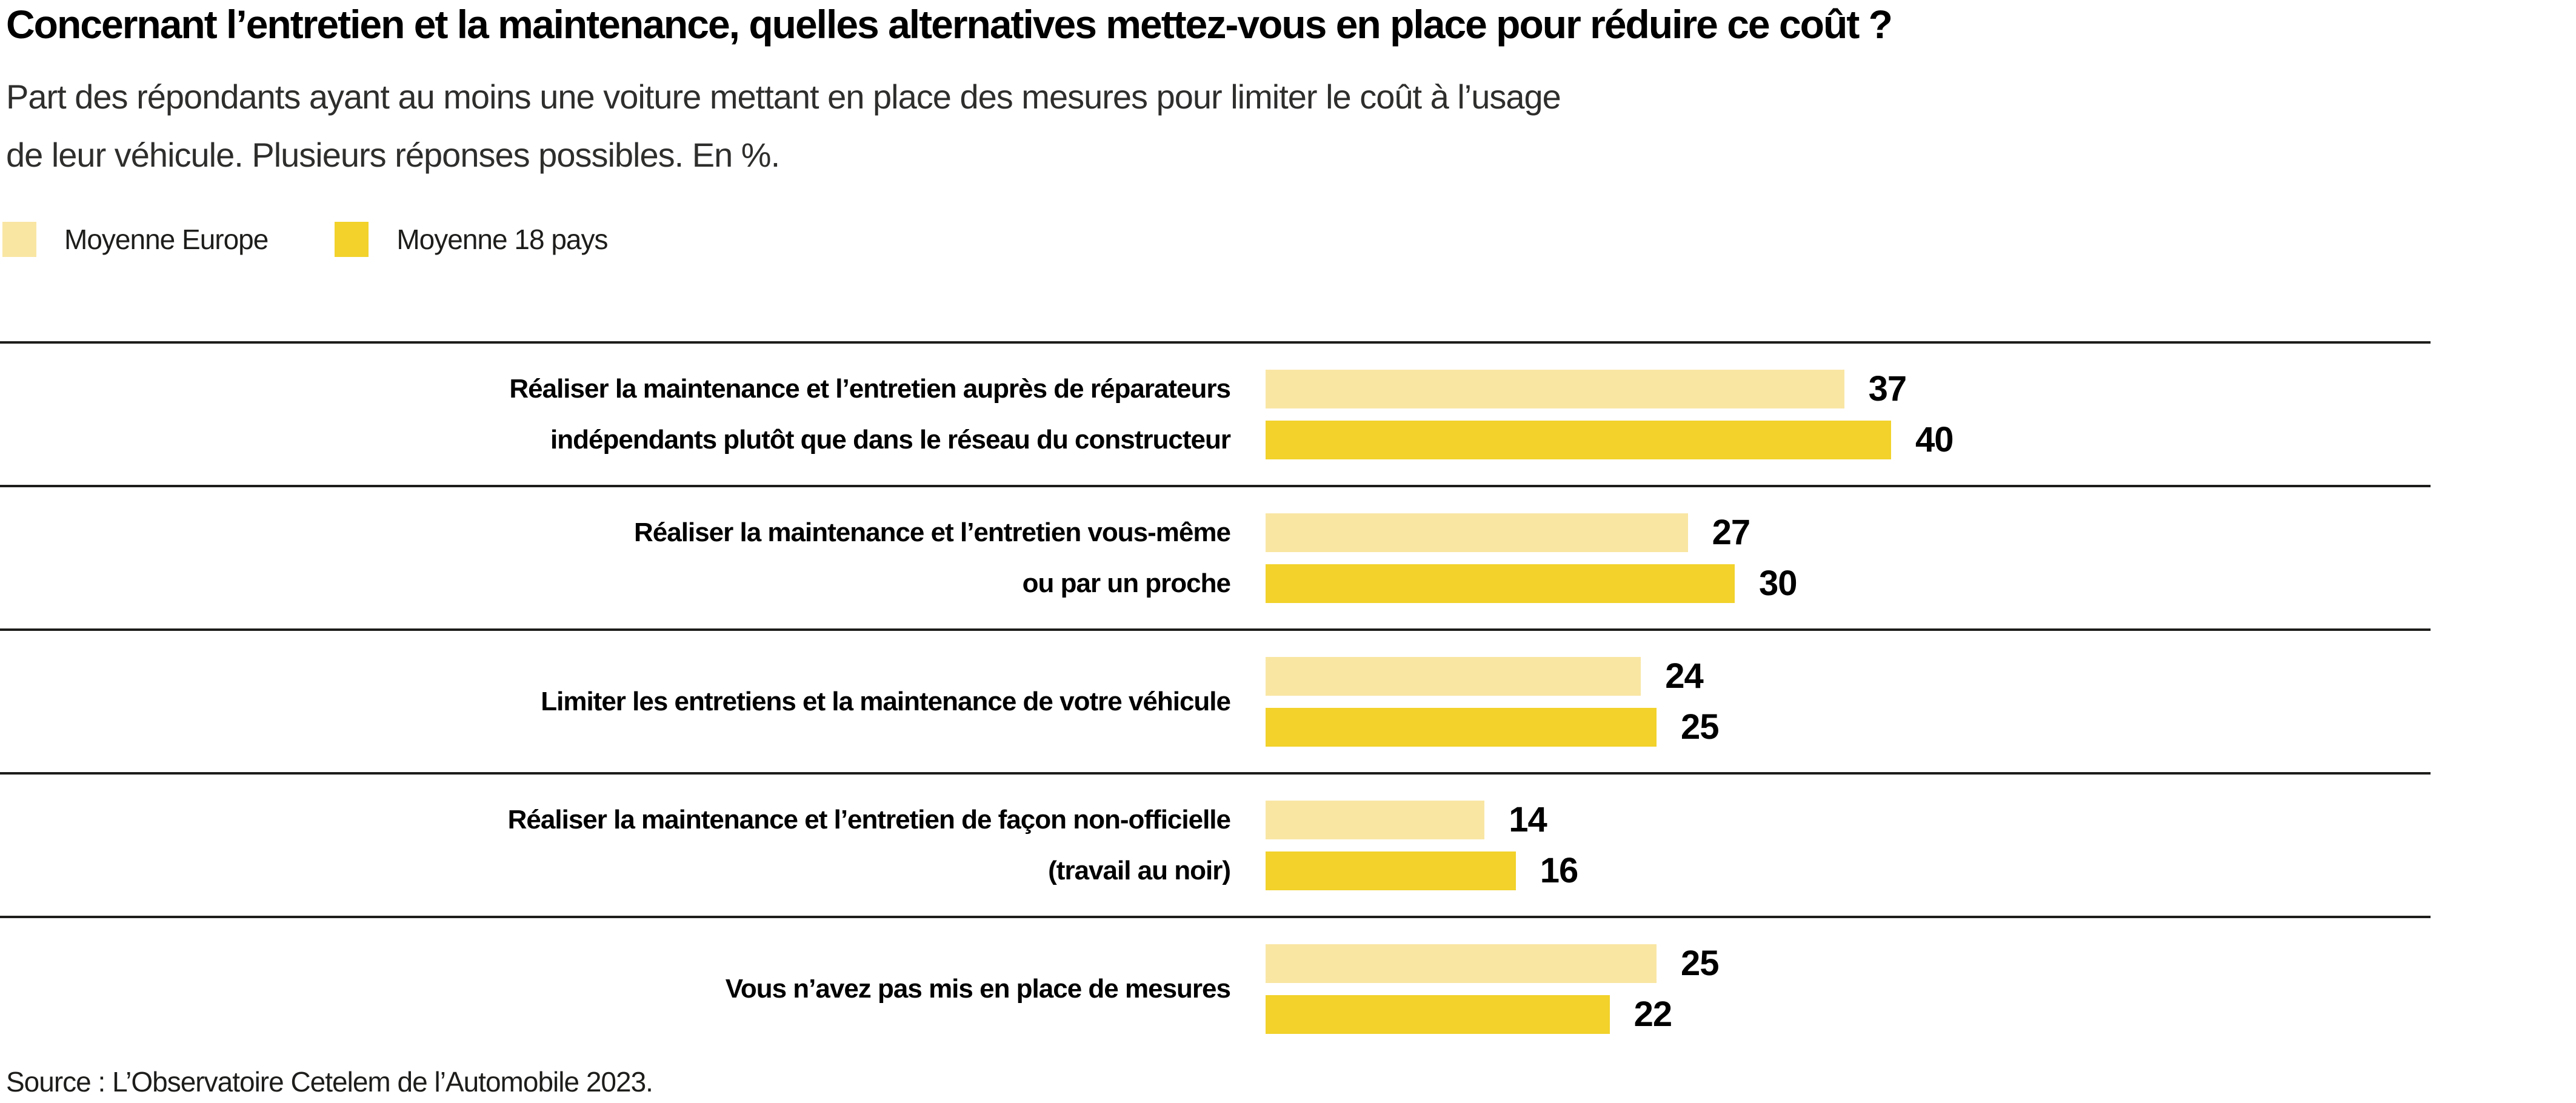  I want to click on value-label-18pays: 40, so click(1934, 439).